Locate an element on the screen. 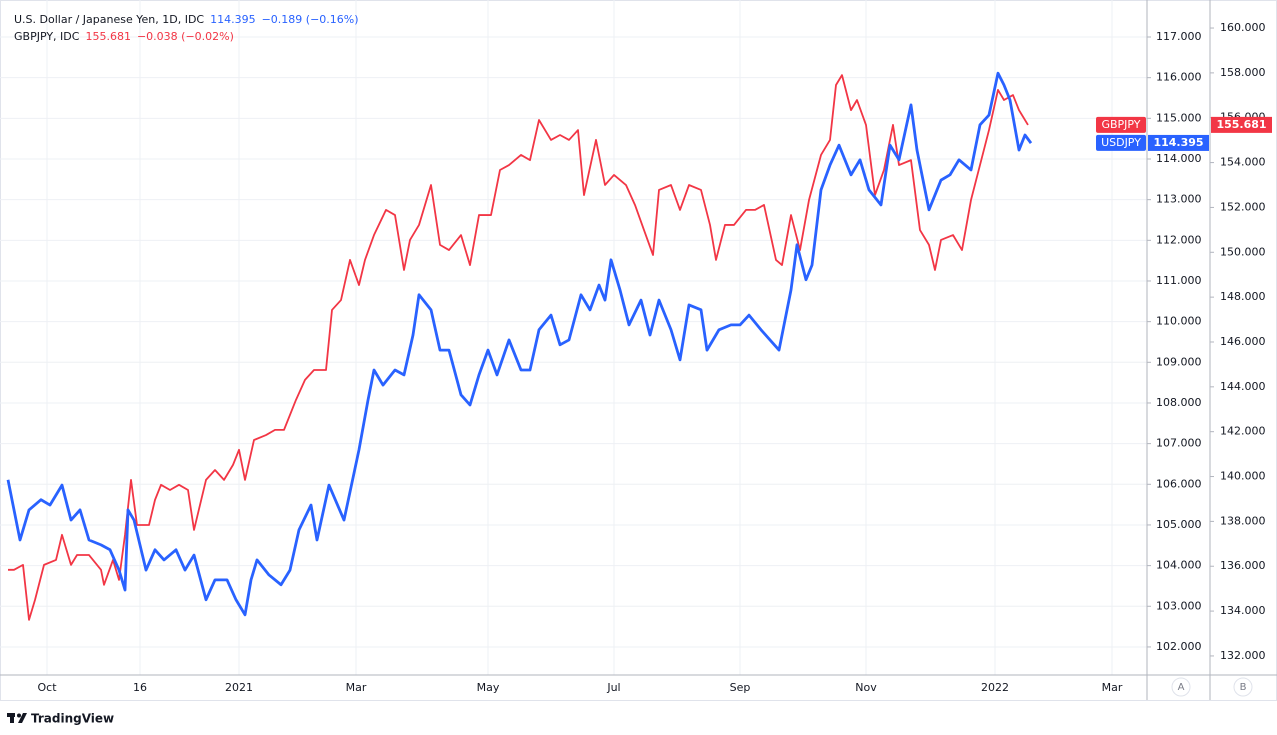  last-value-badges: USDJPY 114.395 GBPJPY 155.681 is located at coordinates (1184, 133).